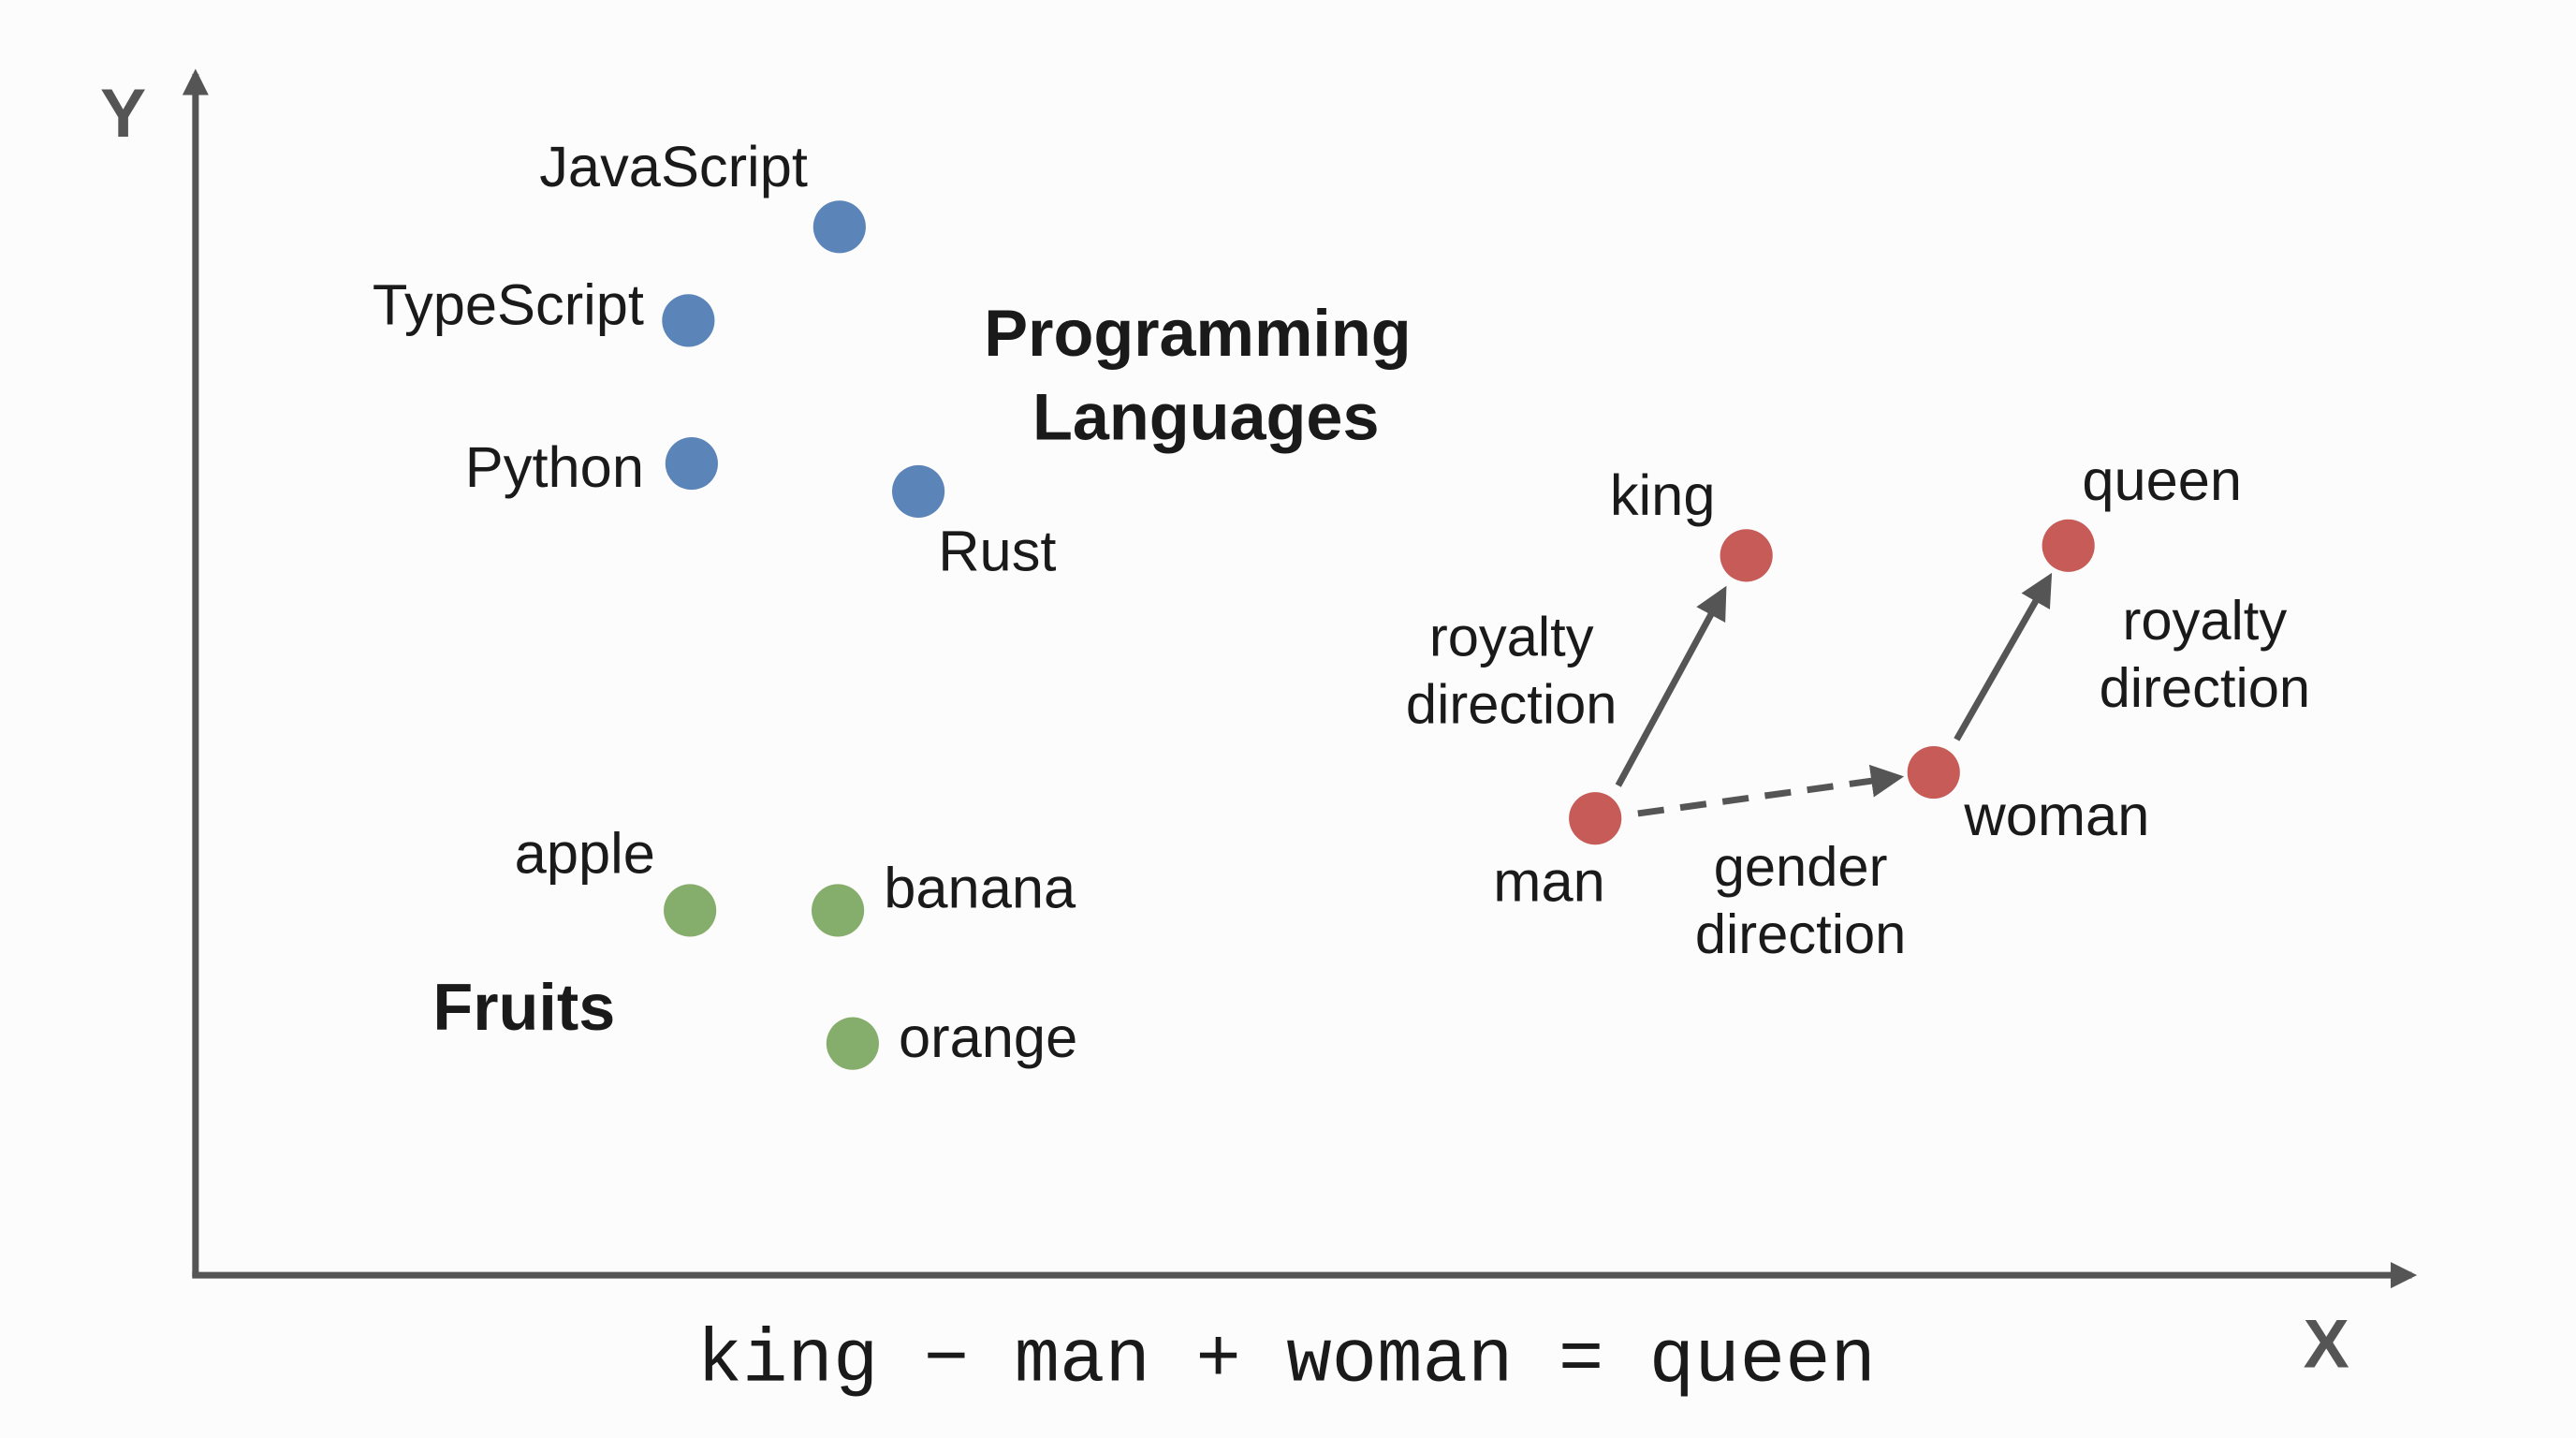  Describe the element at coordinates (1801, 866) in the screenshot. I see `arrow-label: gender` at that location.